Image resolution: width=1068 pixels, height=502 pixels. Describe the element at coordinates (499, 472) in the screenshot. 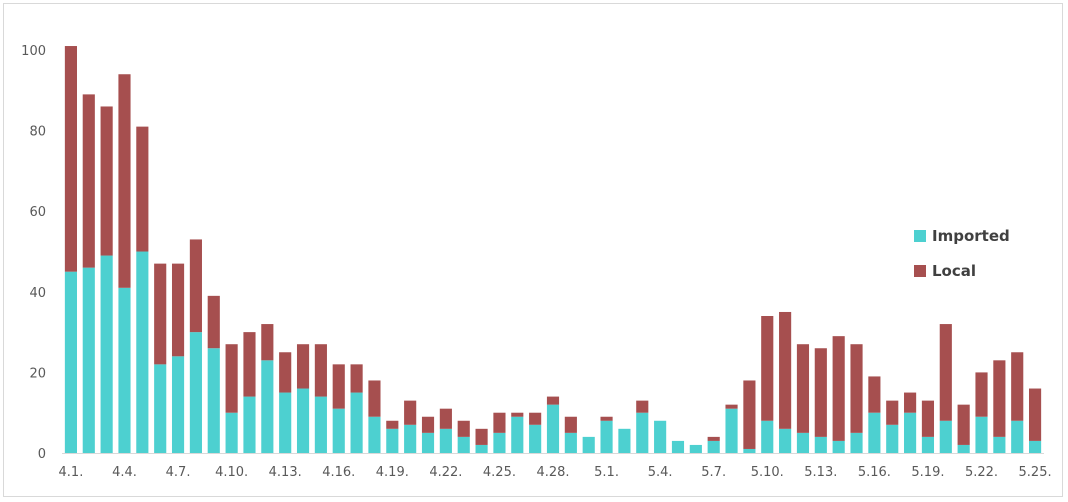

I see `x-tick-label: 4.25.` at that location.